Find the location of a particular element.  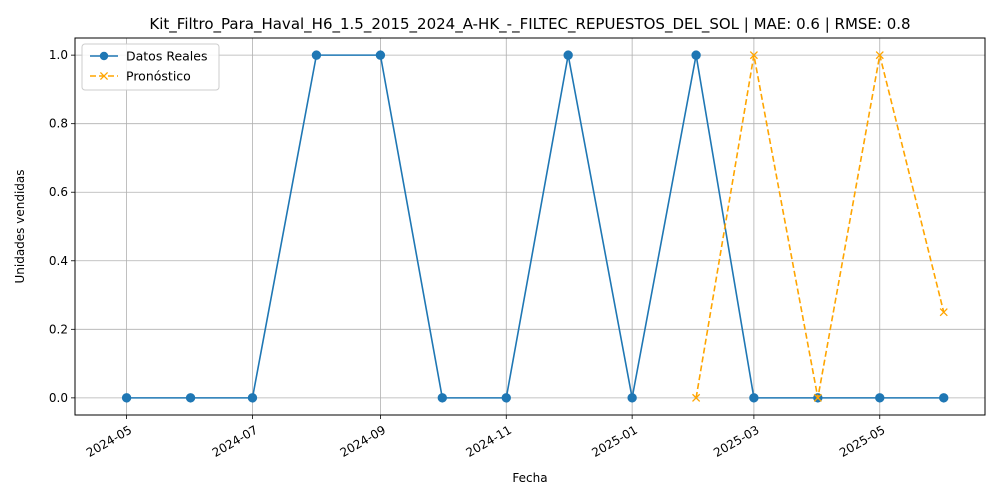

y-tick-label: 0.6 is located at coordinates (58, 192).